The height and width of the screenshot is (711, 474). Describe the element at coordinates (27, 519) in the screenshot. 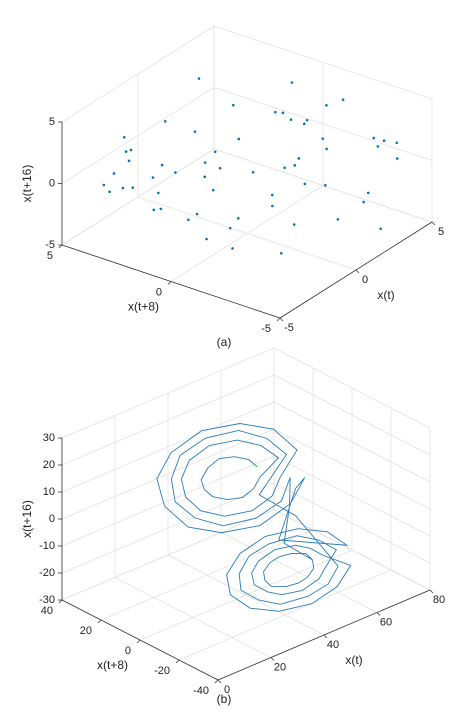

I see `z-axis-label: x(t+16)` at that location.